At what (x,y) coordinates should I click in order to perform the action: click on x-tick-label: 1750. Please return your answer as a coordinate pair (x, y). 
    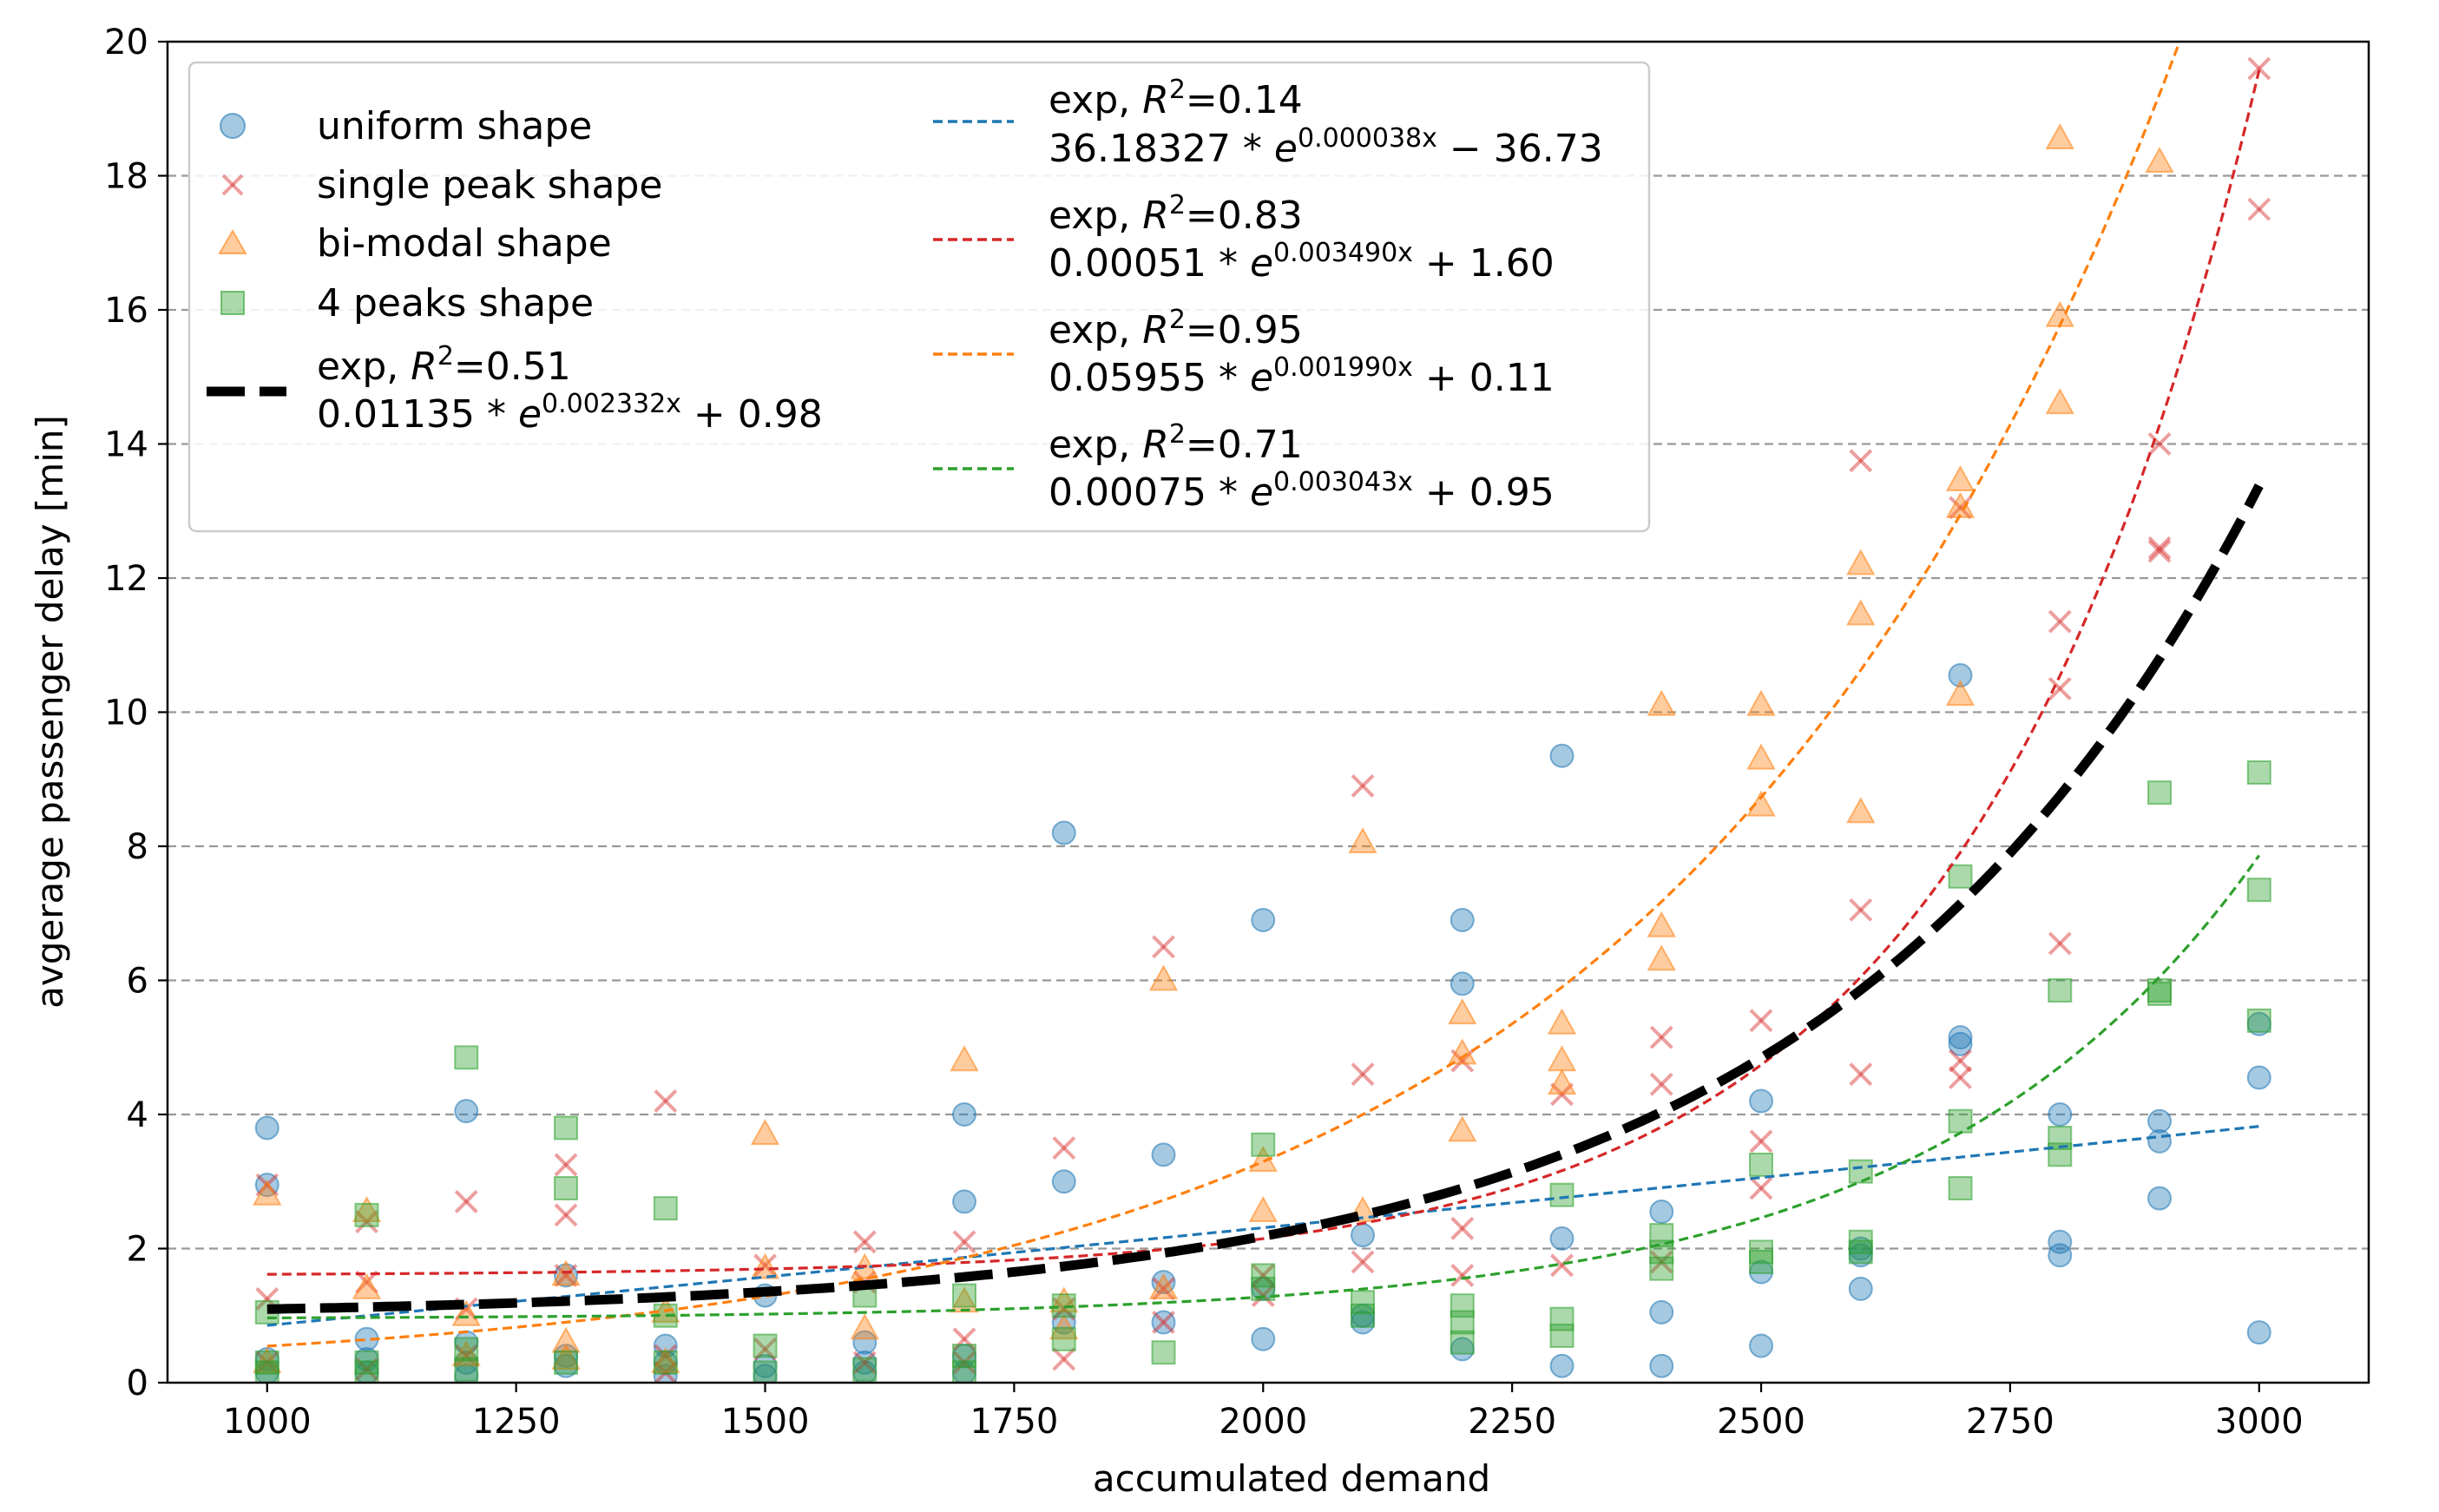
    Looking at the image, I should click on (1014, 1422).